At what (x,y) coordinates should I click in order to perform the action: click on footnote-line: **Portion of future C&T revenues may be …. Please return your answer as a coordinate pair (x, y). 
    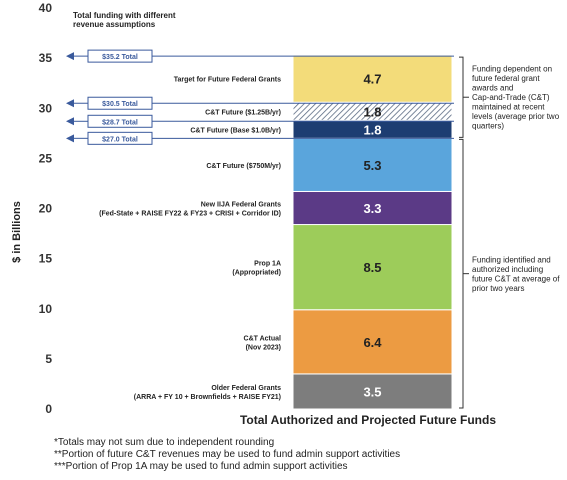
    Looking at the image, I should click on (227, 454).